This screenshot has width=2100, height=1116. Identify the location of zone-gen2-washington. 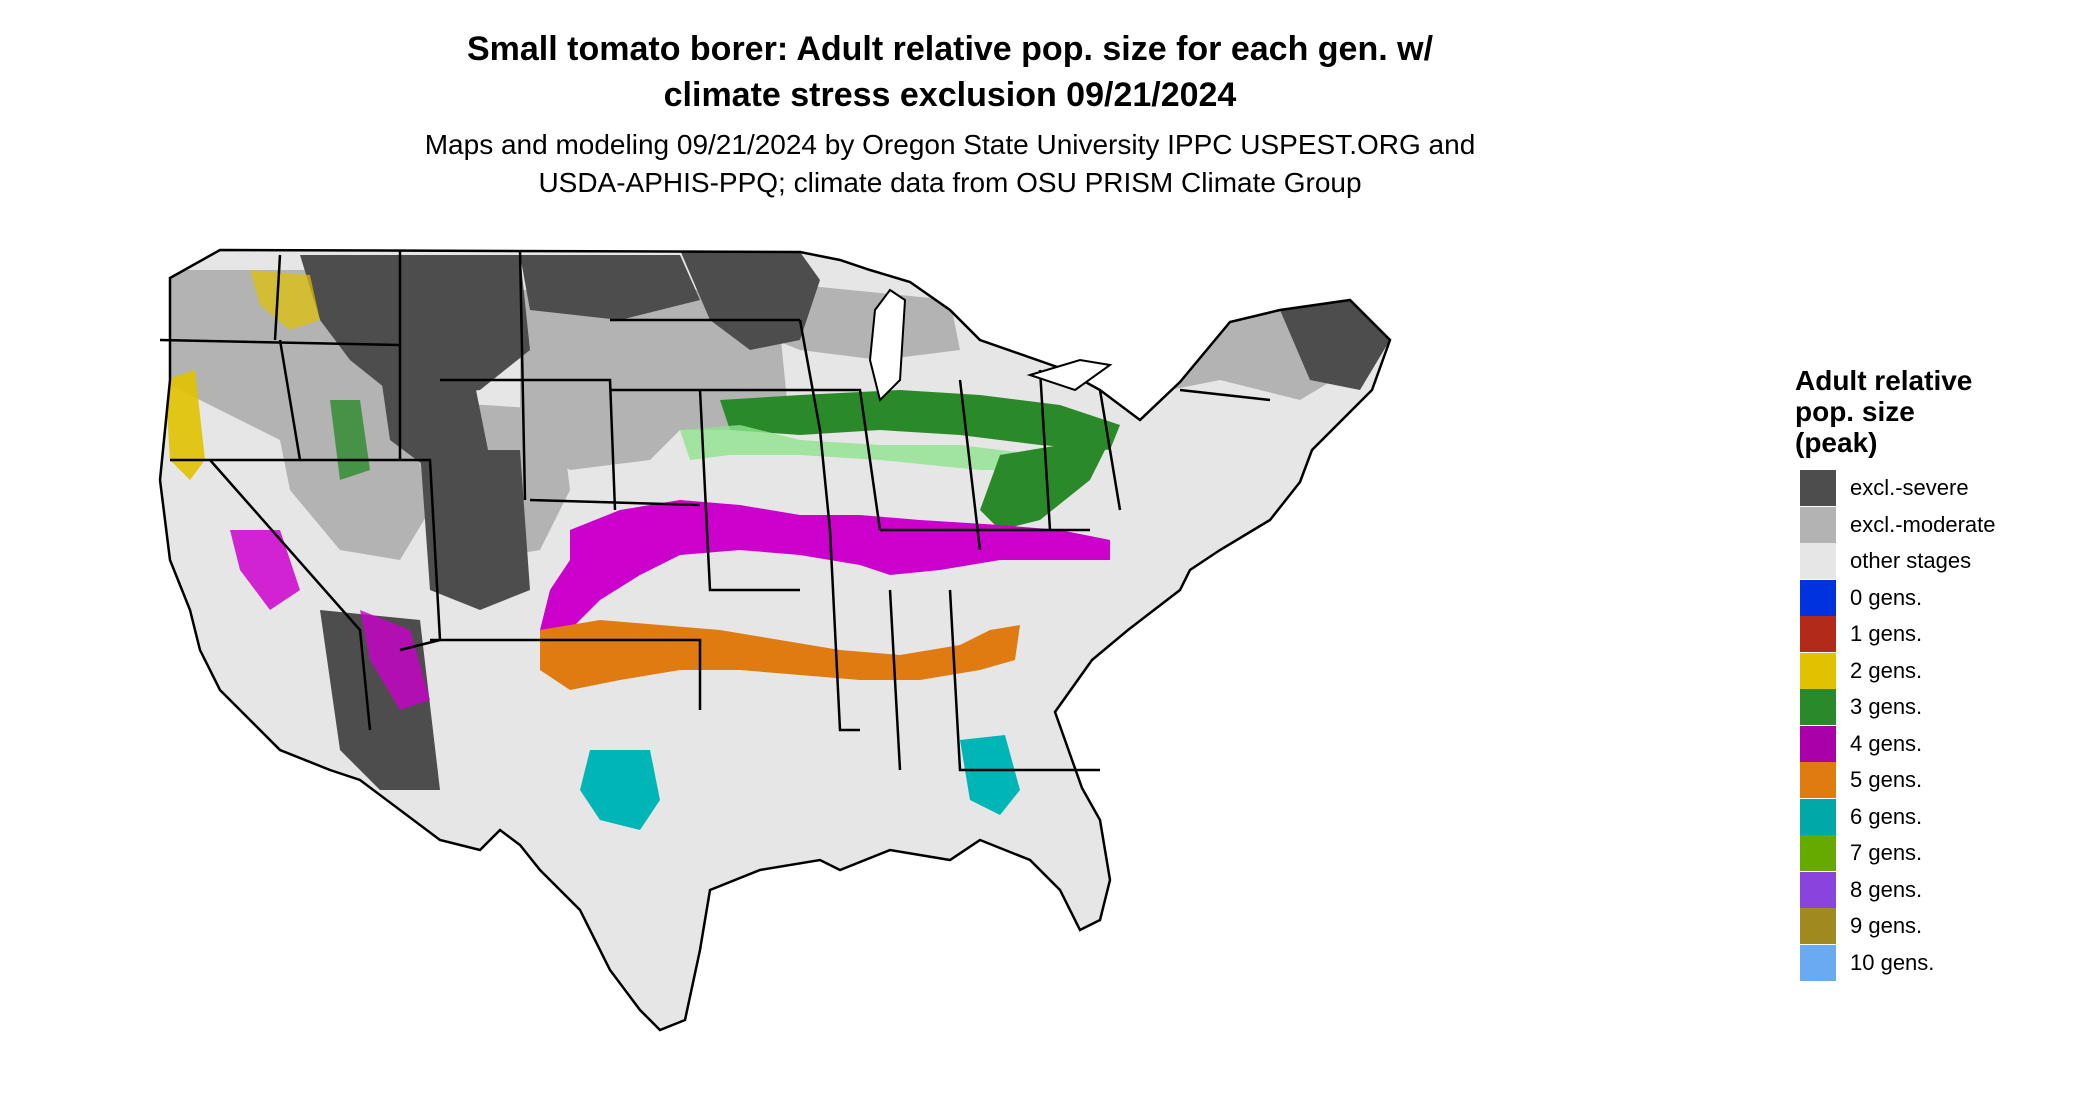
(285, 300).